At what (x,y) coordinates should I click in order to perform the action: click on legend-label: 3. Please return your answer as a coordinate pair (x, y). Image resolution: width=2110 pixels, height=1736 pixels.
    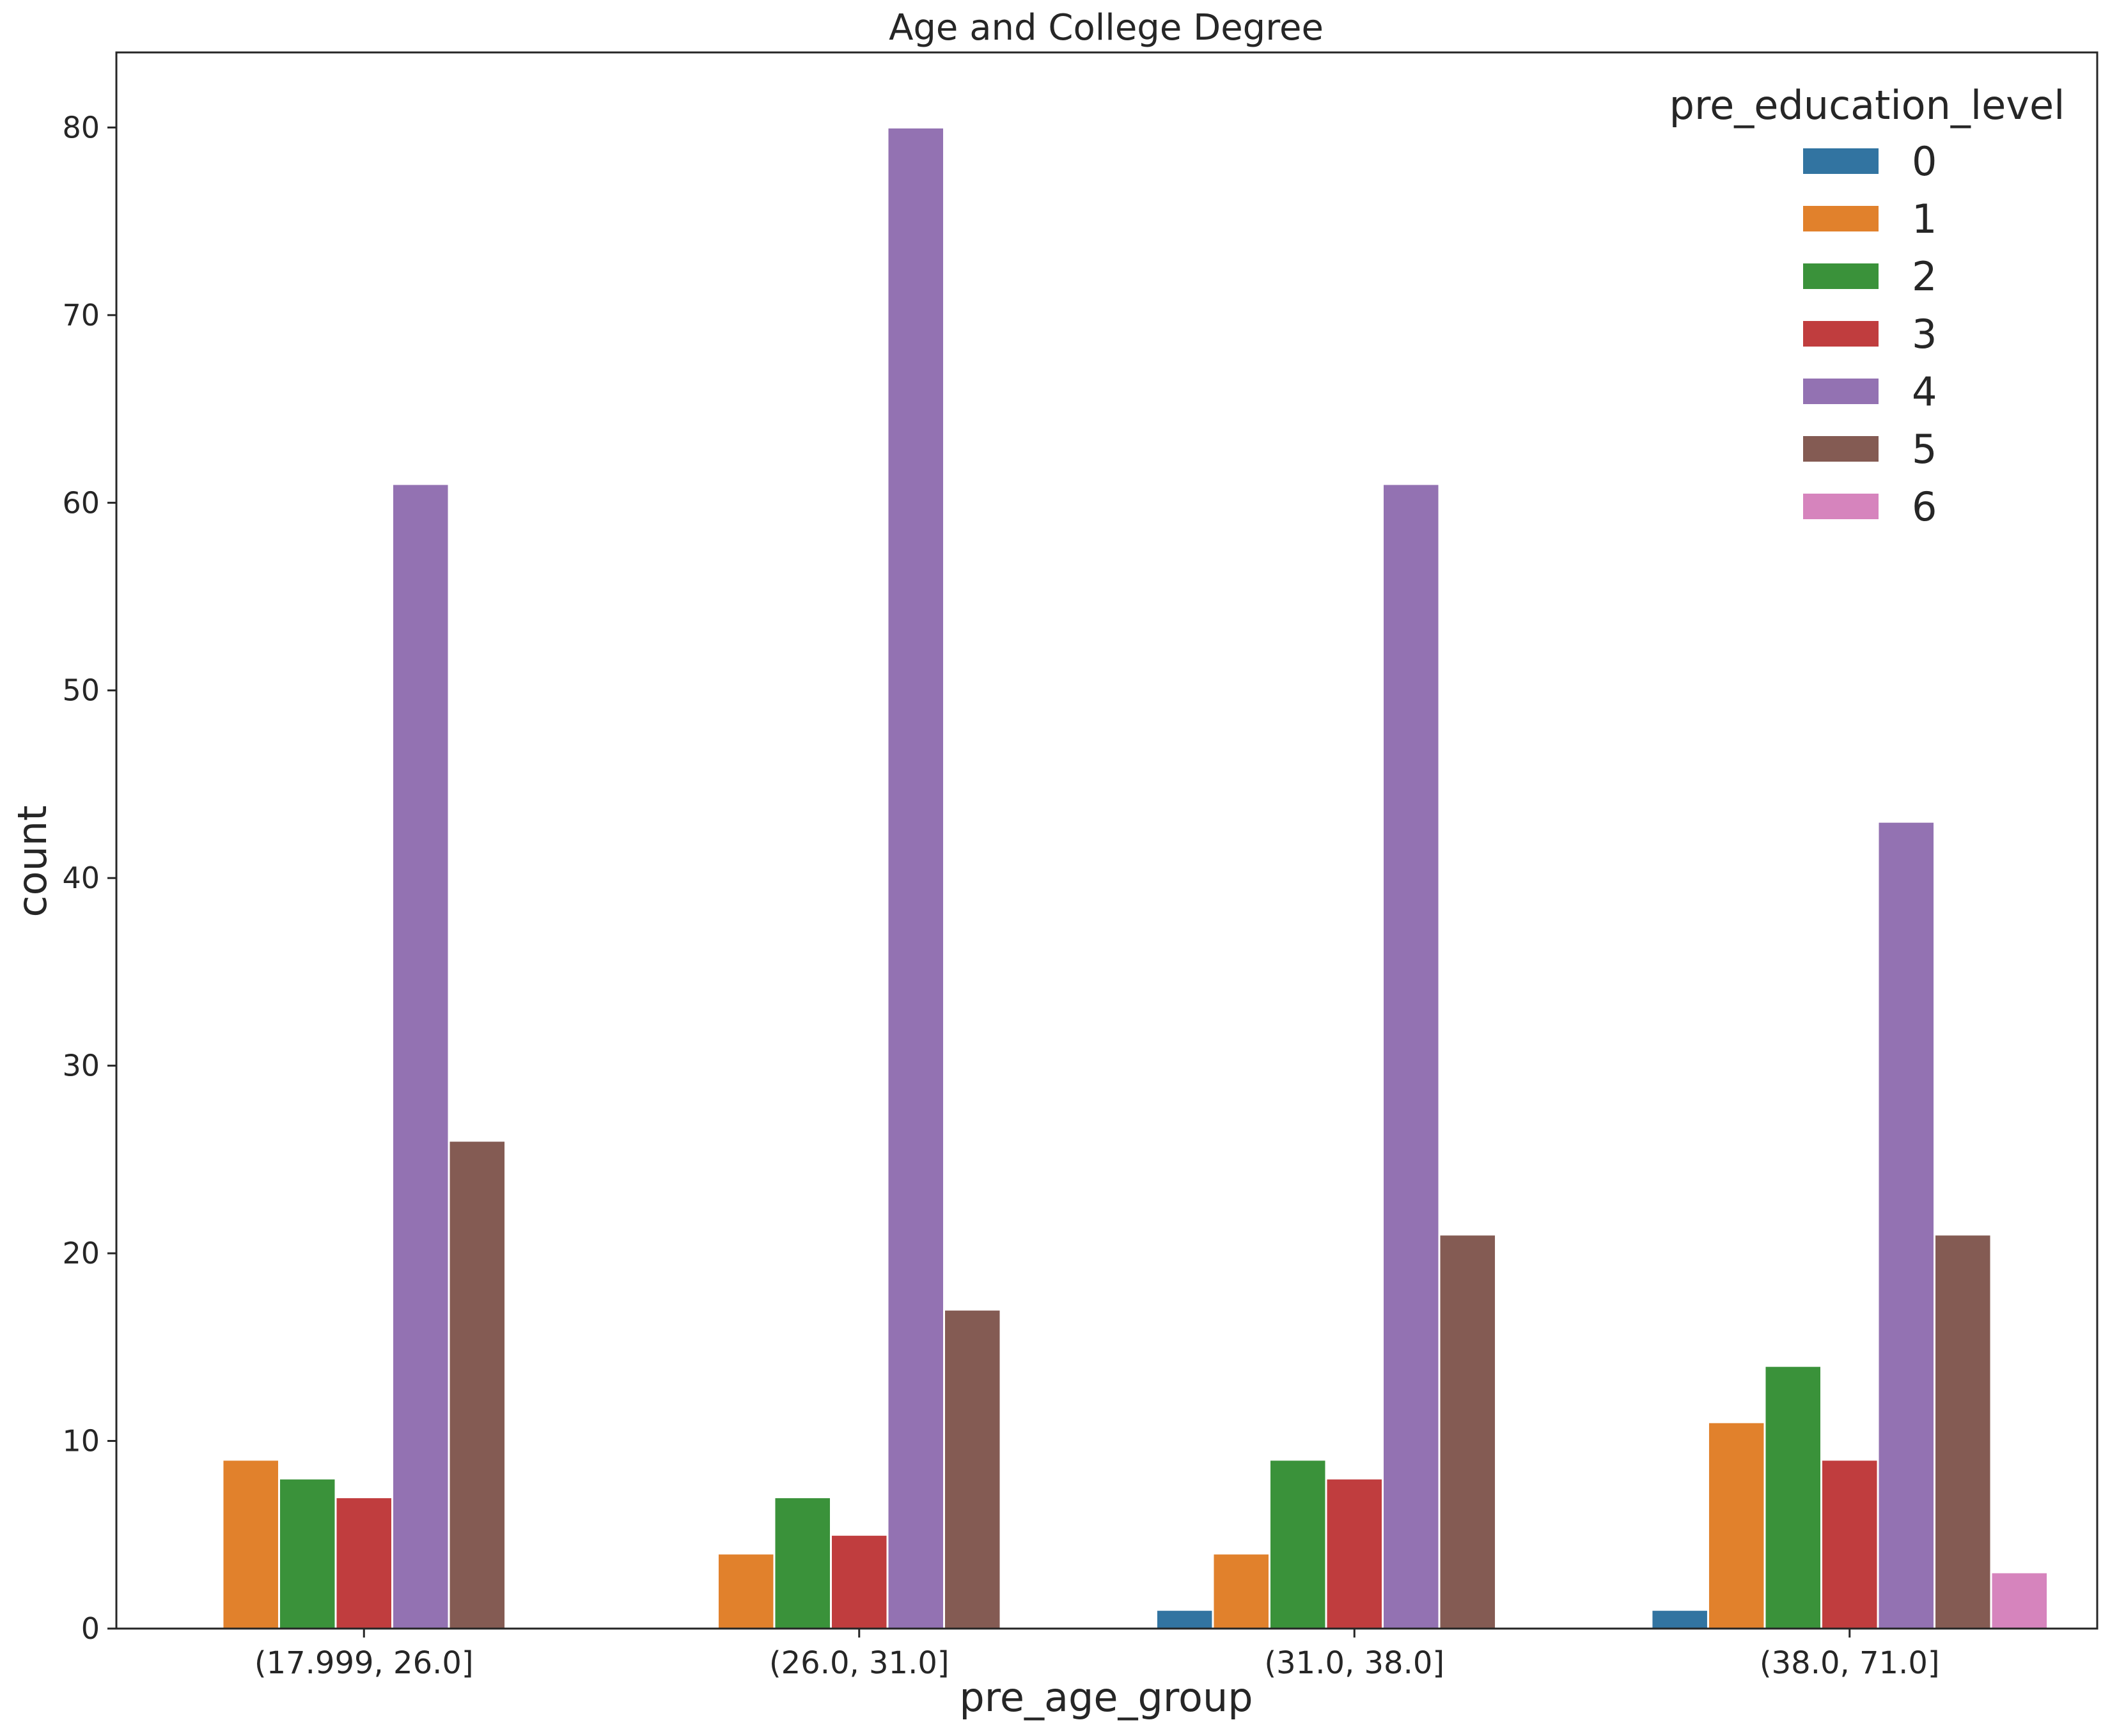
    Looking at the image, I should click on (1924, 334).